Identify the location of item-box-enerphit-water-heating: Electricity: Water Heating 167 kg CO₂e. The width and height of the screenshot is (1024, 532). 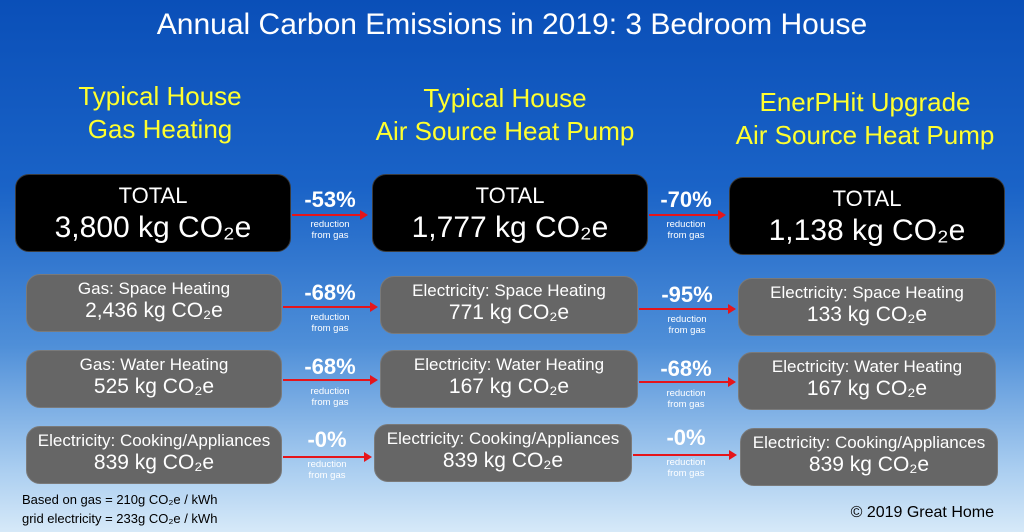
(867, 381).